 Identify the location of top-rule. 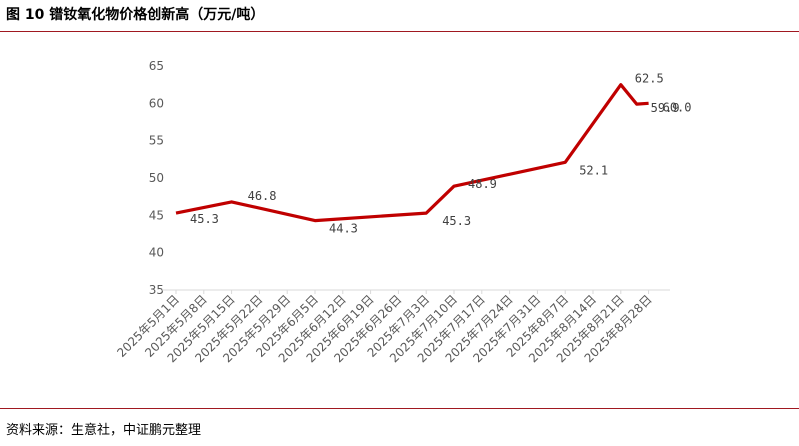
(399, 31).